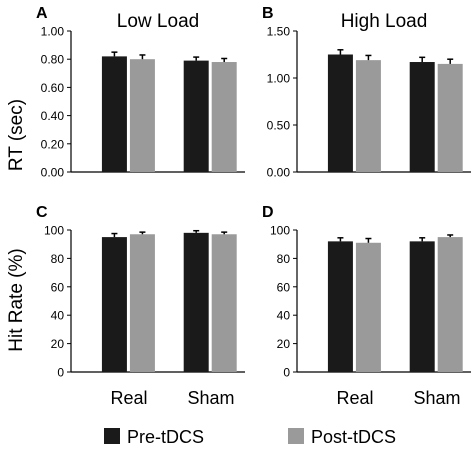 The image size is (474, 449). I want to click on legend-label-pre: Pre-tDCS, so click(165, 437).